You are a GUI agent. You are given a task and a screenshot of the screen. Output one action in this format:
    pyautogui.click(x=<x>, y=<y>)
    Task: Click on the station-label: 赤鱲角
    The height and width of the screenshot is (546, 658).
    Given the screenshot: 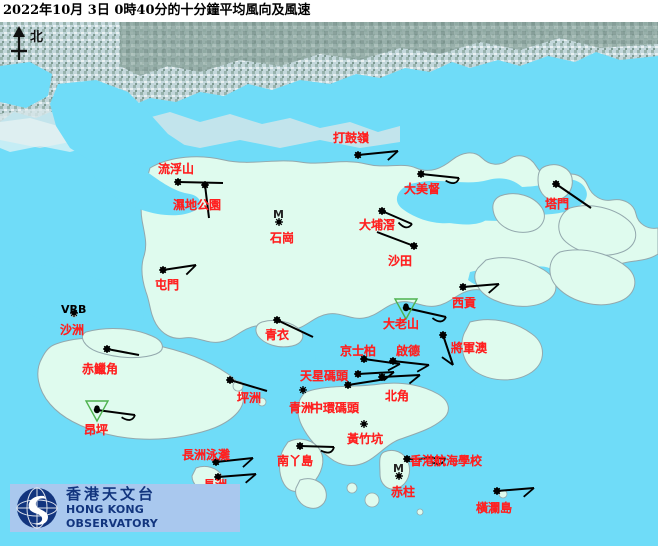 What is the action you would take?
    pyautogui.click(x=100, y=369)
    